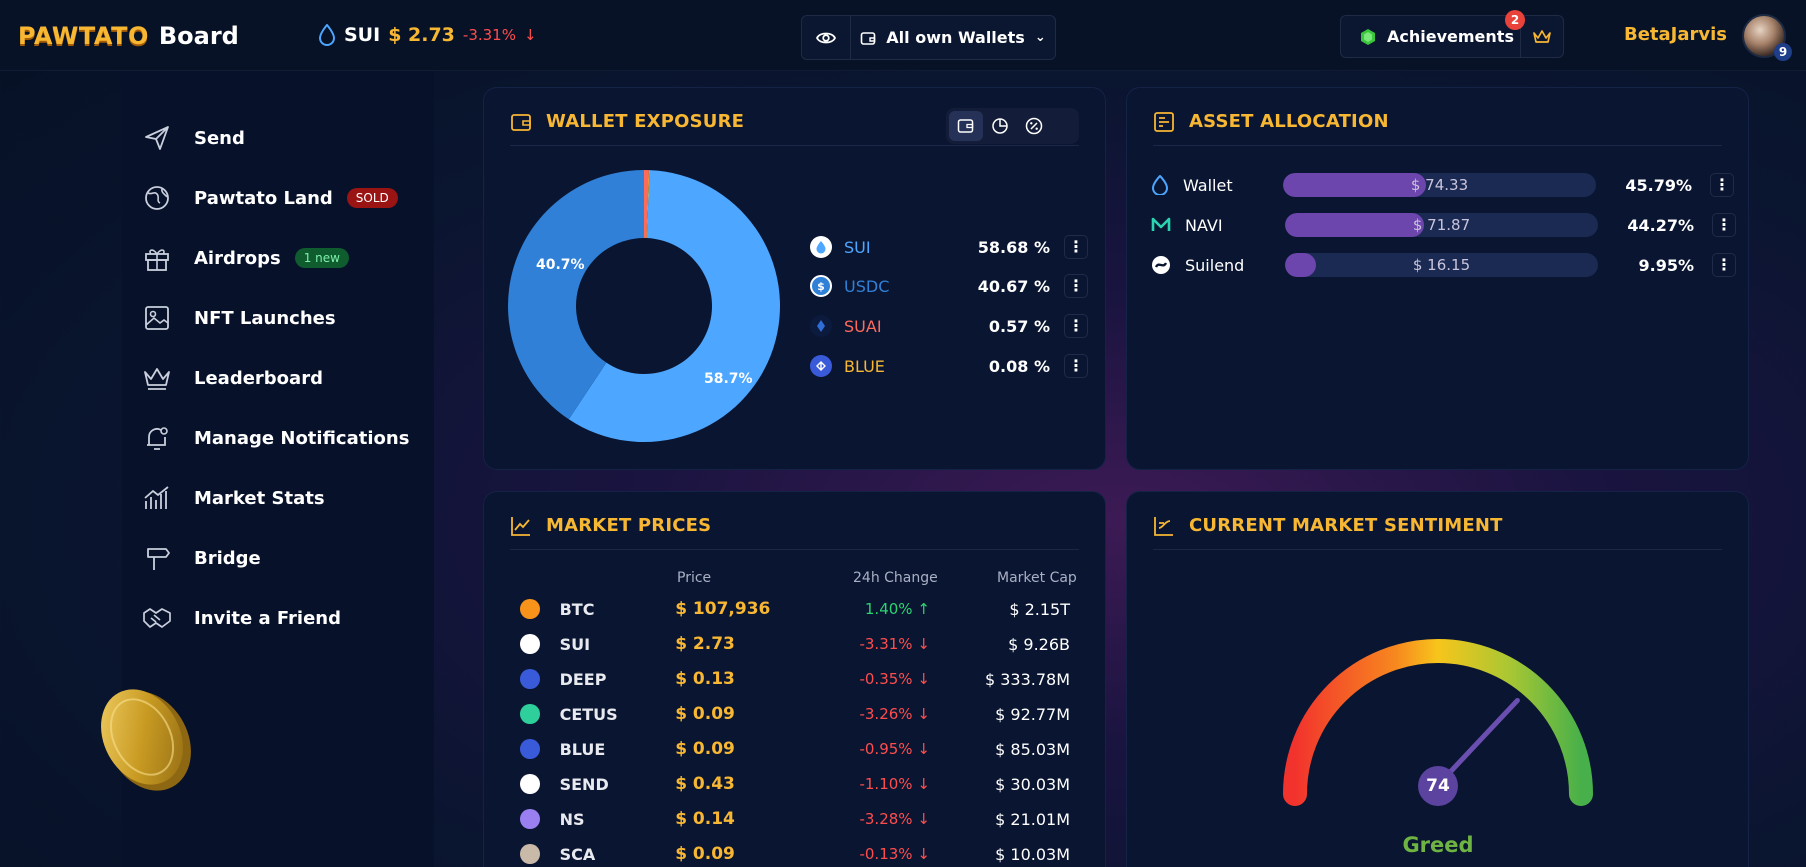  Describe the element at coordinates (723, 609) in the screenshot. I see `coin-price: $ 107,936` at that location.